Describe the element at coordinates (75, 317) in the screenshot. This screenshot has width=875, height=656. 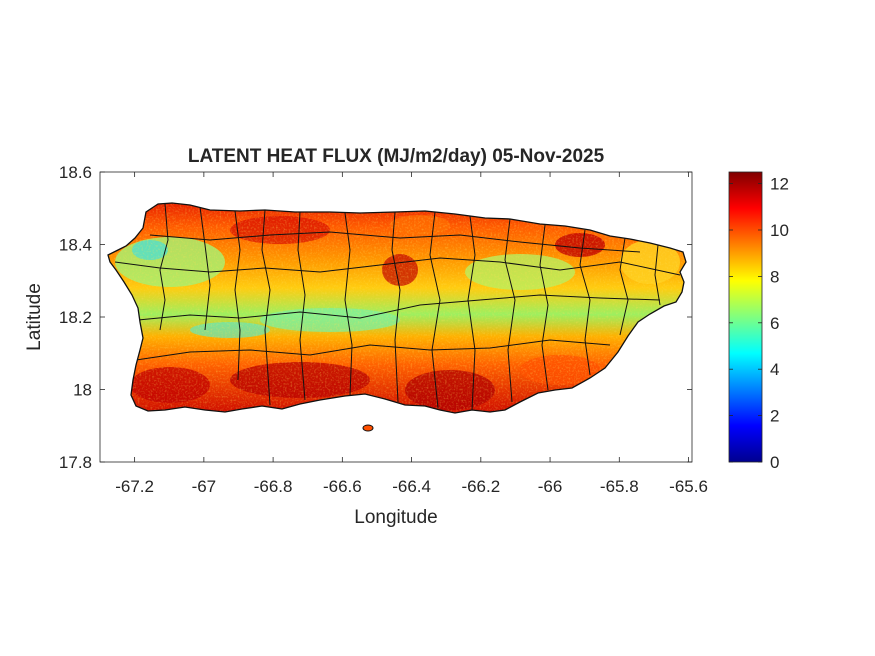
I see `y-tick-label: 18.2` at that location.